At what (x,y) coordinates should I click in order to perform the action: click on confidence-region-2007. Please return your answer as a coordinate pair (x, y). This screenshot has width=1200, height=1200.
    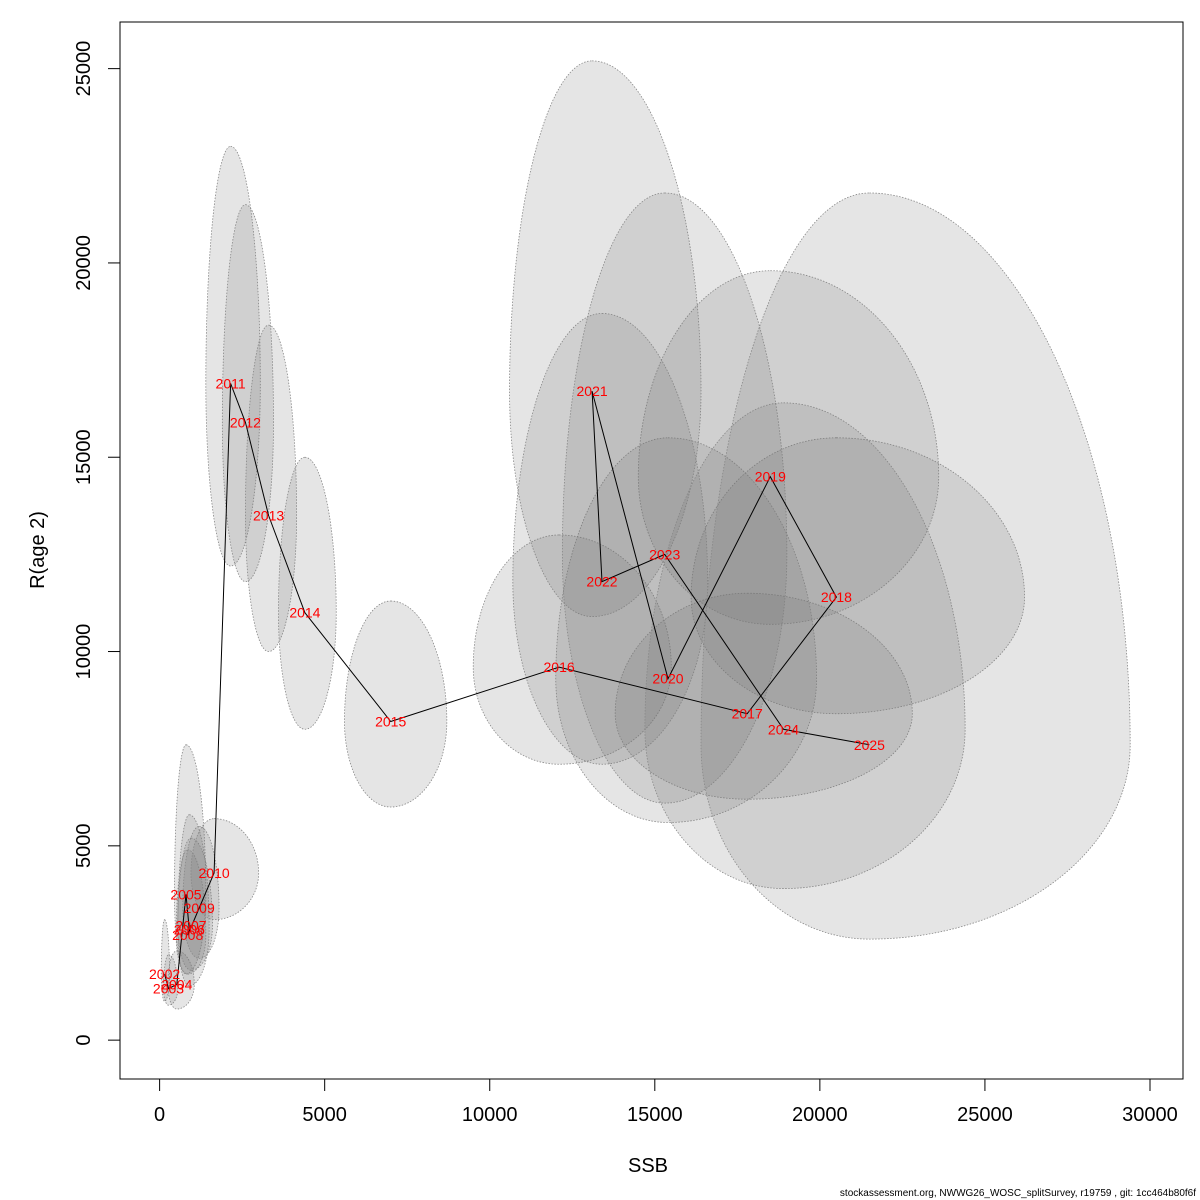
    Looking at the image, I should click on (195, 904).